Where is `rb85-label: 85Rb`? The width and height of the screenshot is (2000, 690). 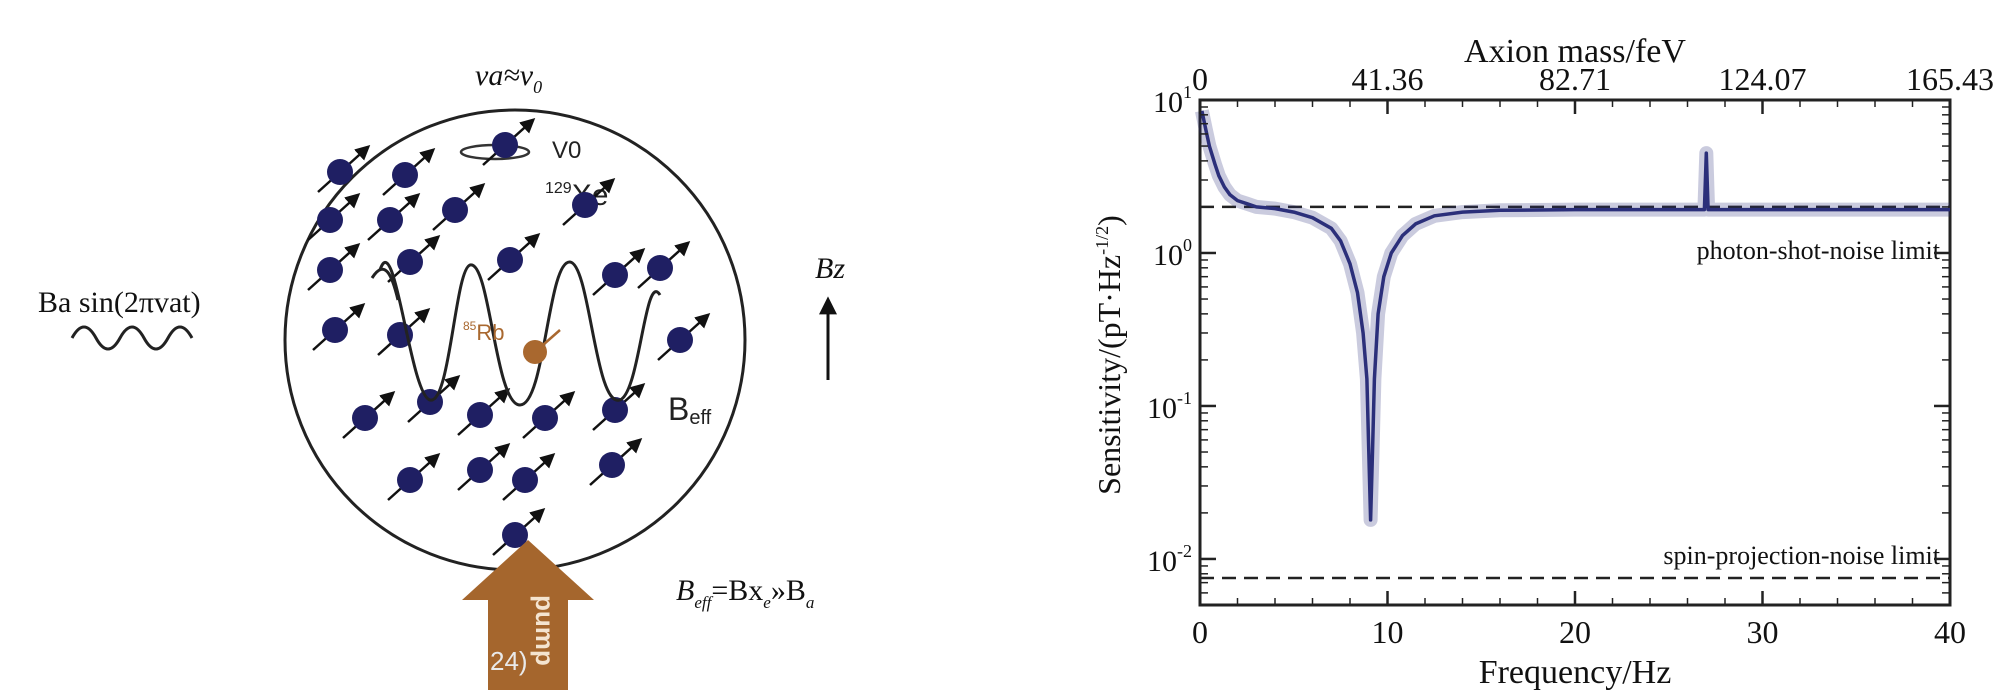
rb85-label: 85Rb is located at coordinates (483, 332).